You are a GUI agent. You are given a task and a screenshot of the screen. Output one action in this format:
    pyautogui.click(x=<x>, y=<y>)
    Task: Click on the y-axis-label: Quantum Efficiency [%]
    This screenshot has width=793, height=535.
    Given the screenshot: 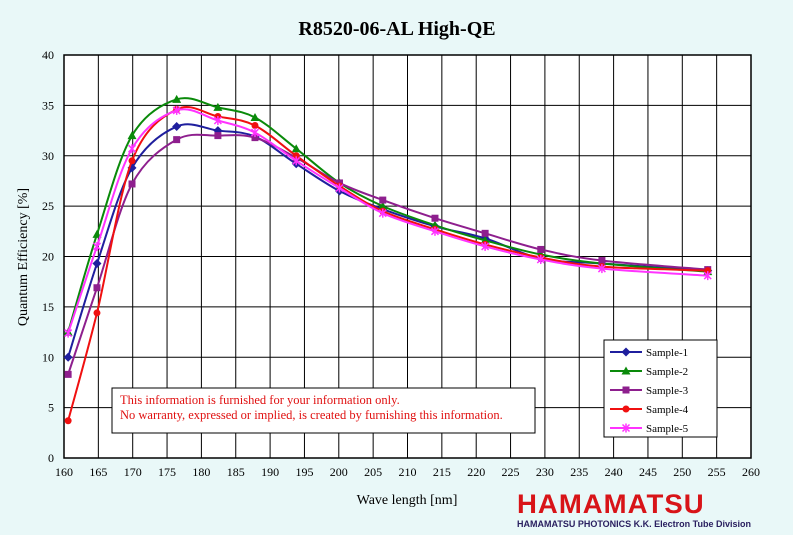 What is the action you would take?
    pyautogui.click(x=23, y=257)
    